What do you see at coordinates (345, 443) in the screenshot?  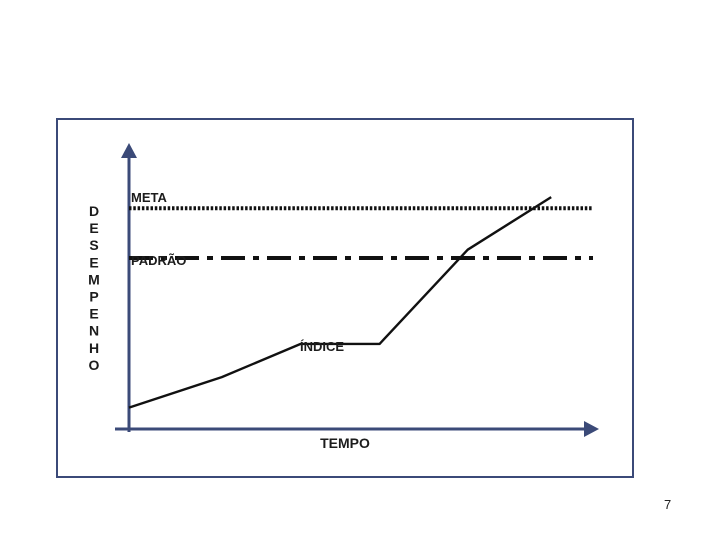 I see `x-axis-label: TEMPO` at bounding box center [345, 443].